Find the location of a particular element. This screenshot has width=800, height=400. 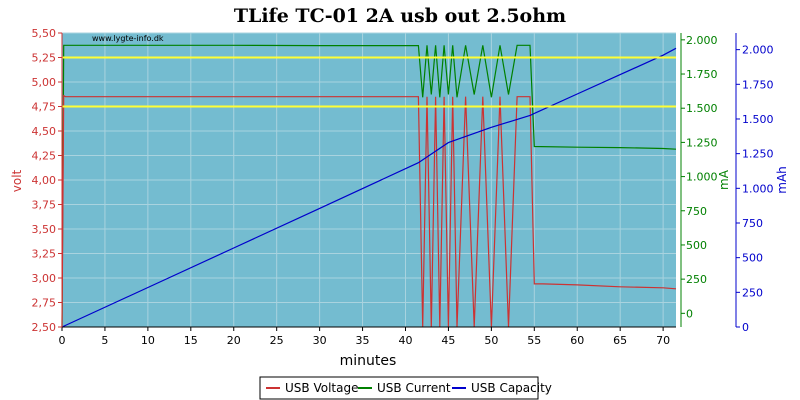

y-left-axis-label: volt is located at coordinates (17, 180).